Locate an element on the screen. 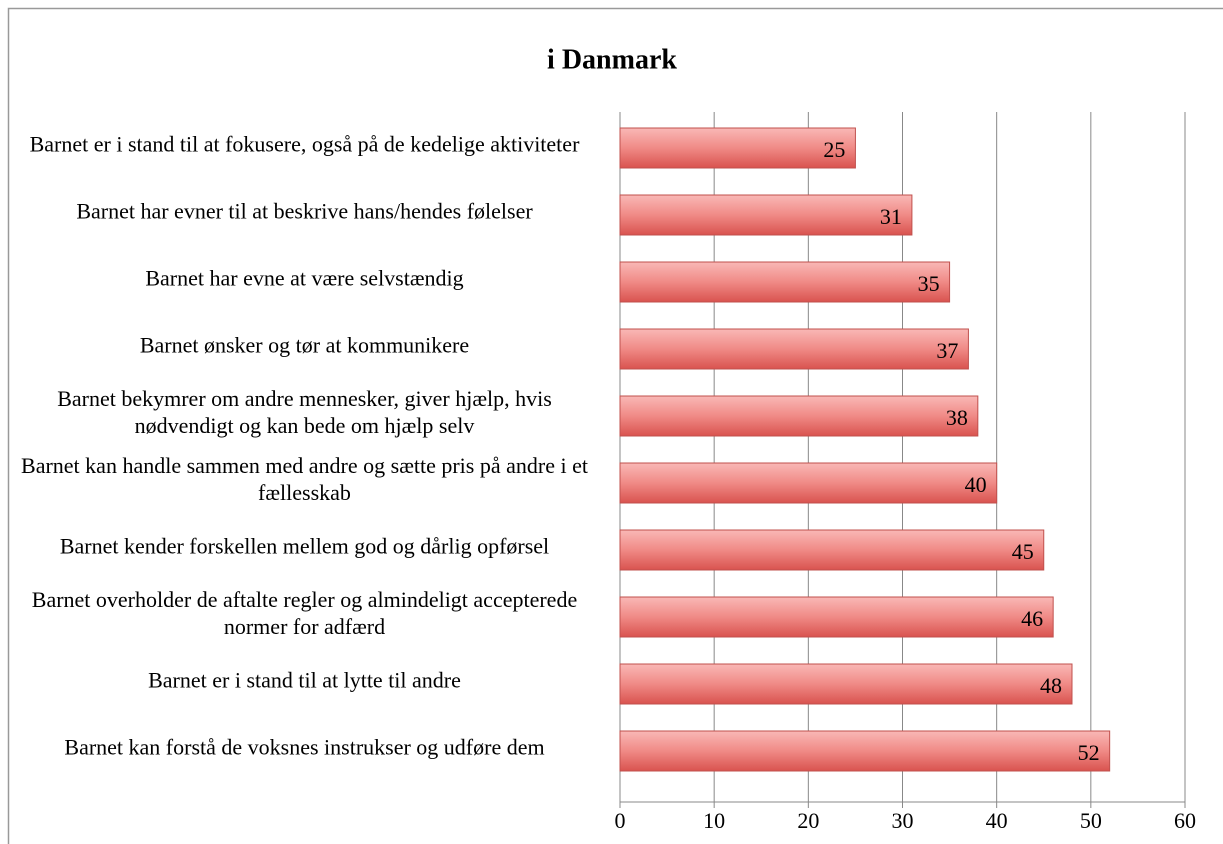  data-label: 52 is located at coordinates (1089, 752).